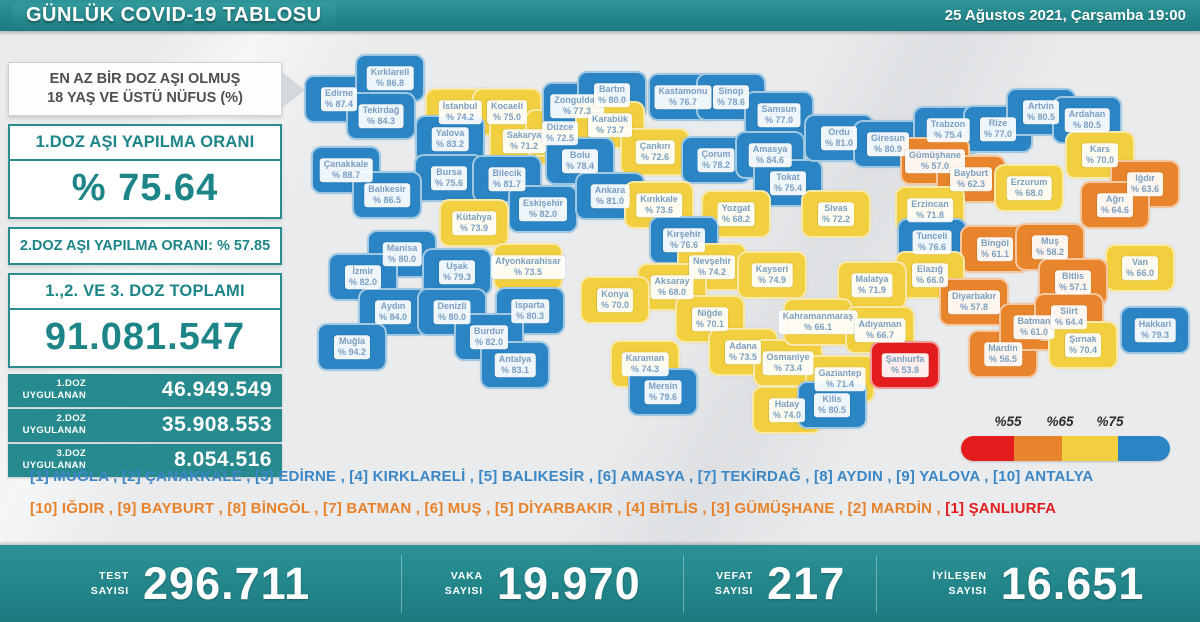 This screenshot has height=622, width=1200. I want to click on total-value: 91.081.547, so click(145, 336).